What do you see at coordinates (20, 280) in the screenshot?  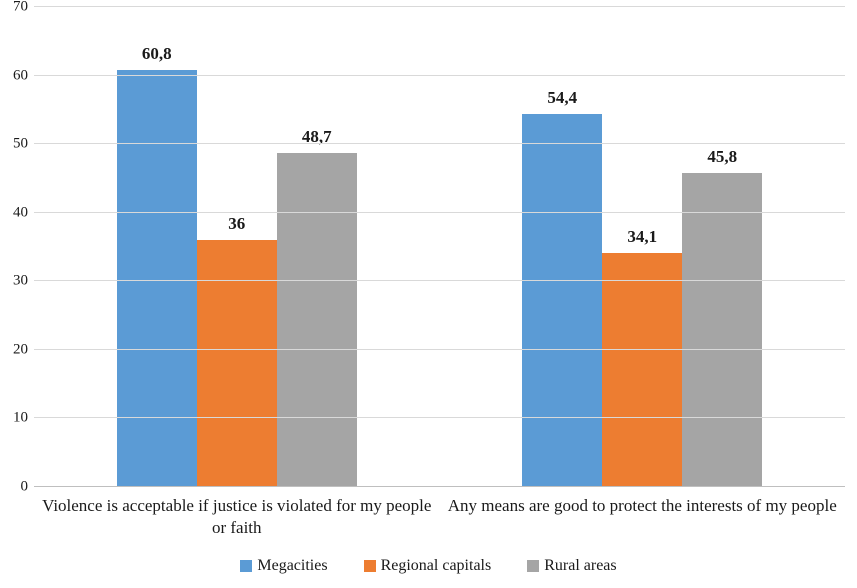 I see `y-tick-label: 30` at bounding box center [20, 280].